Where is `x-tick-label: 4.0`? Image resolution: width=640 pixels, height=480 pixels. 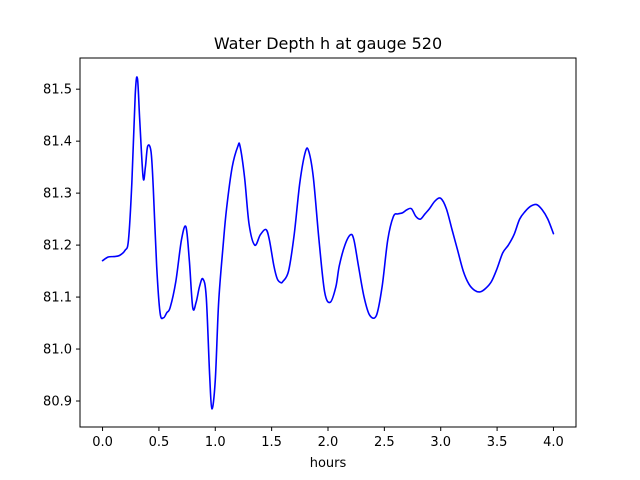 x-tick-label: 4.0 is located at coordinates (553, 442).